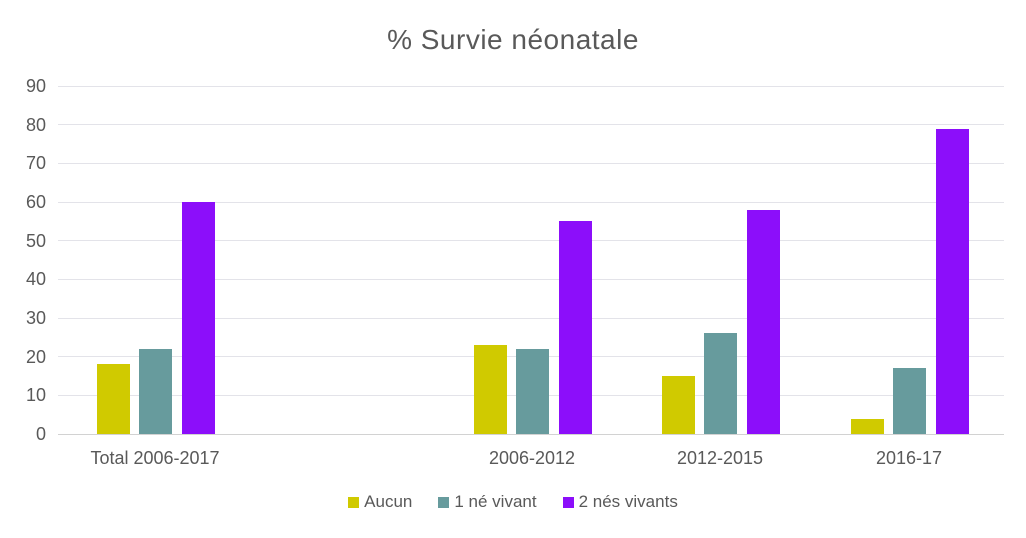  What do you see at coordinates (513, 39) in the screenshot?
I see `chart-title: % Survie néonatale` at bounding box center [513, 39].